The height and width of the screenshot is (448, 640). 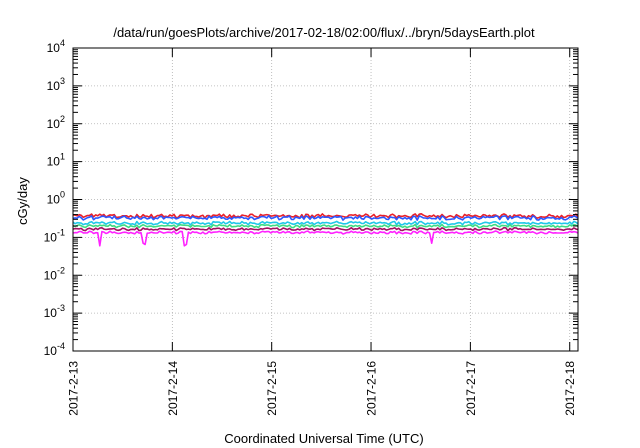 I want to click on y-tick-label: 10⁻⁴, so click(x=54, y=349).